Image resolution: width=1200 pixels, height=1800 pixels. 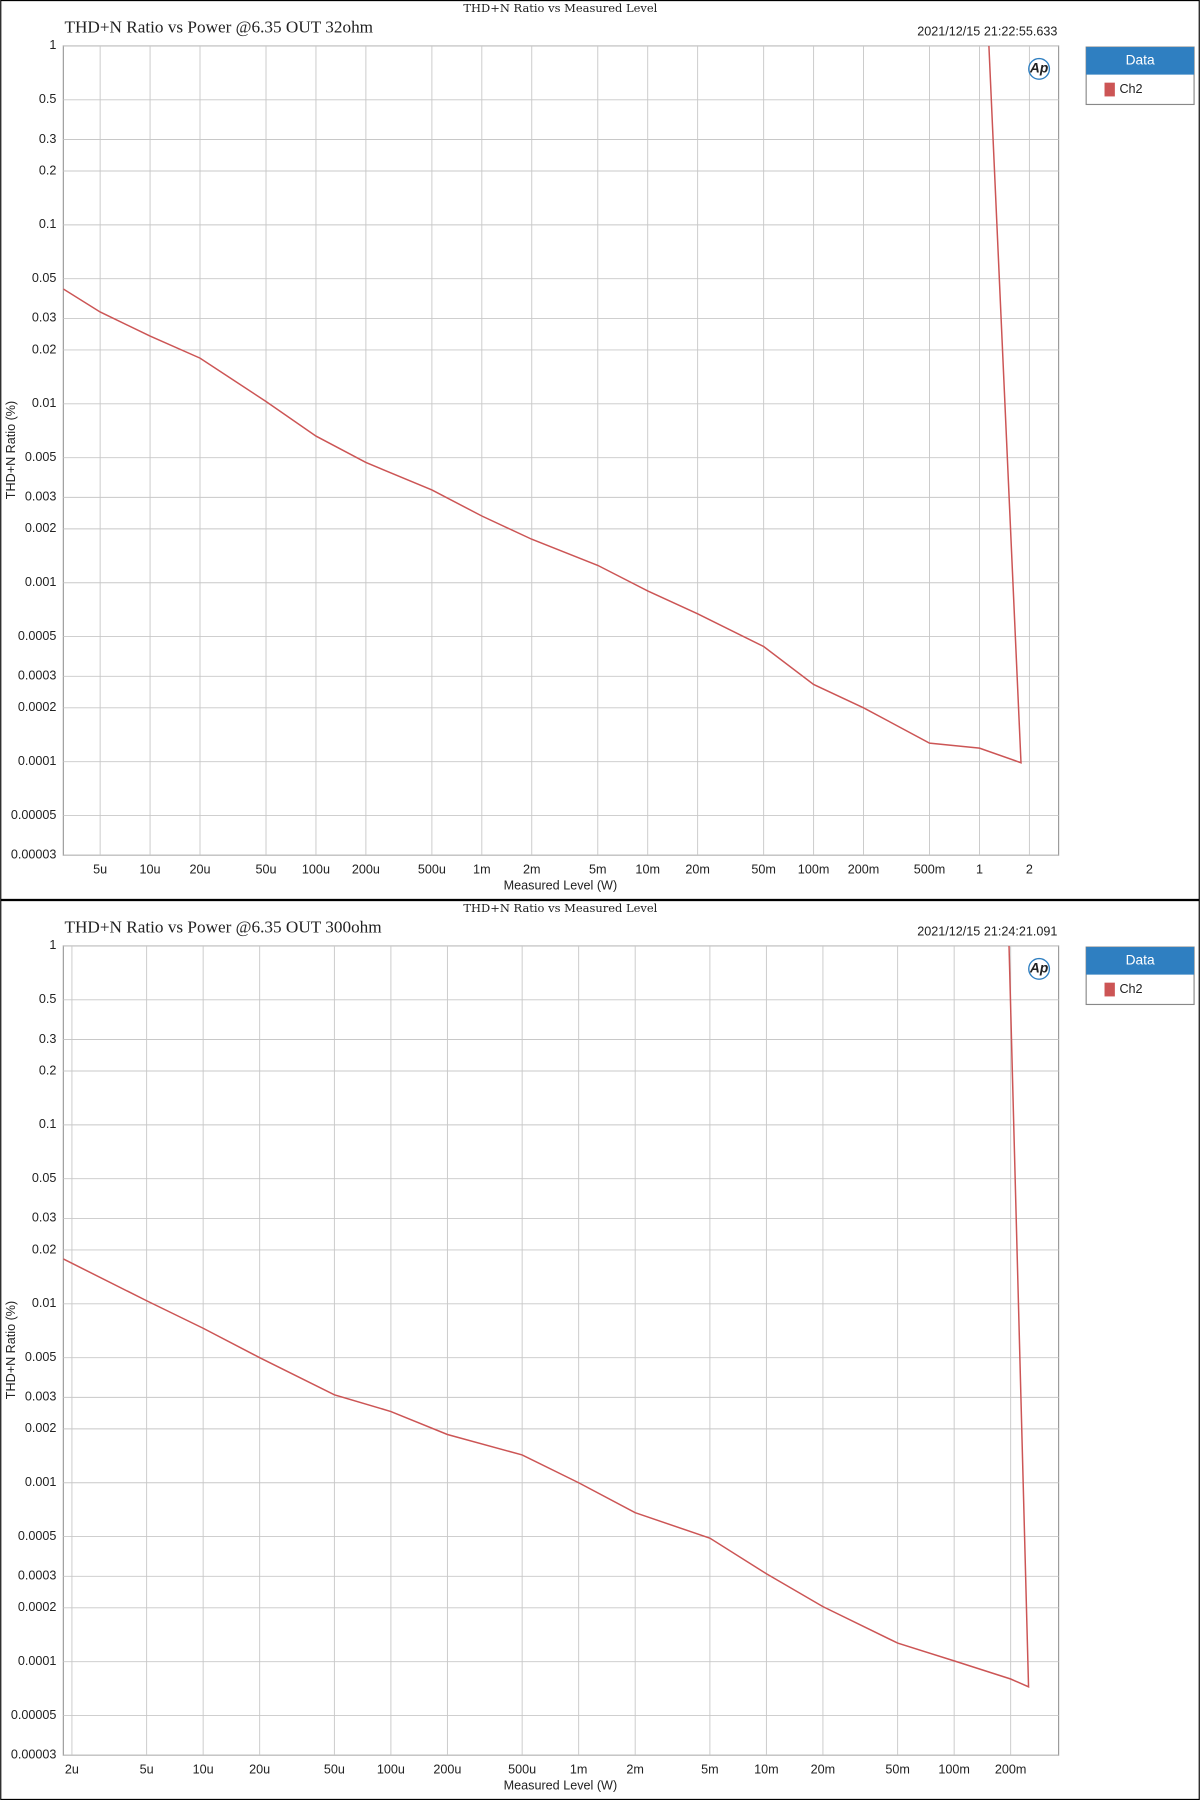 What do you see at coordinates (979, 869) in the screenshot?
I see `x-tick-label: 1` at bounding box center [979, 869].